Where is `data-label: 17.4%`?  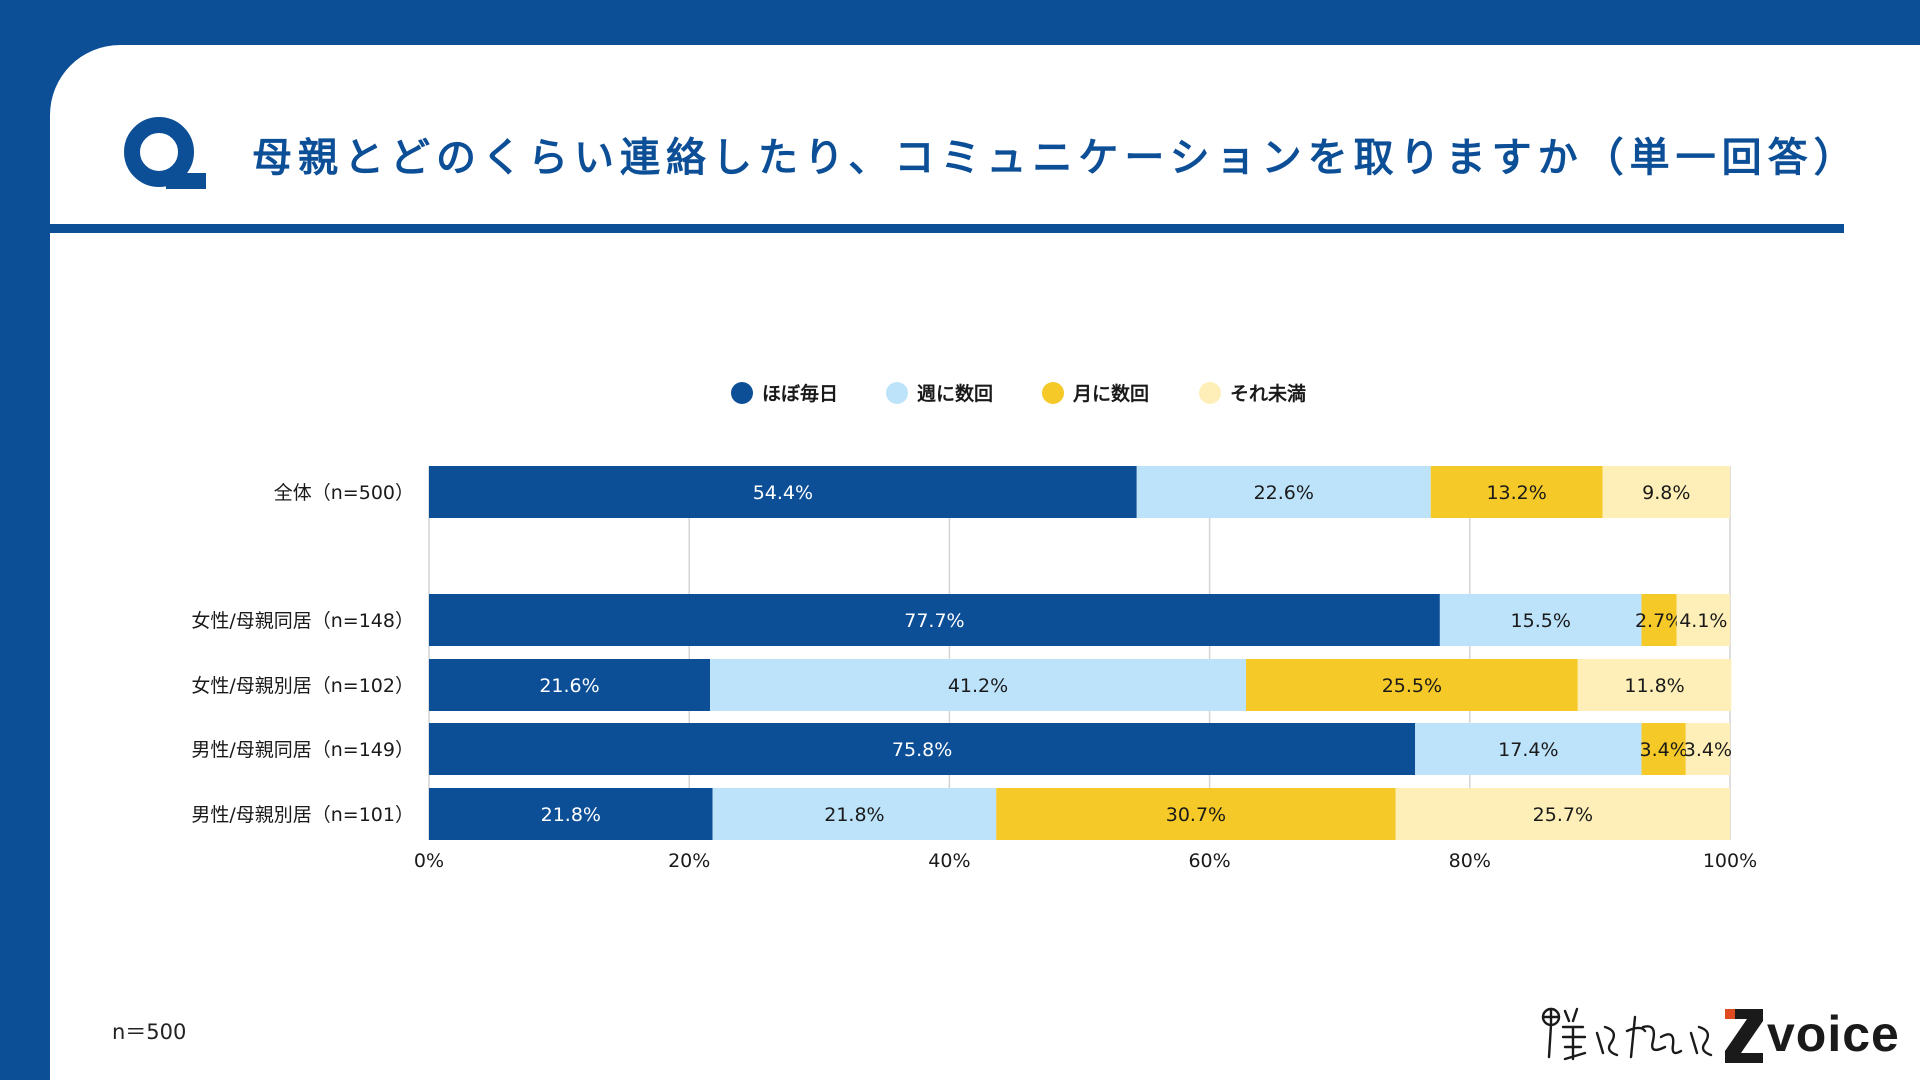 data-label: 17.4% is located at coordinates (1528, 750).